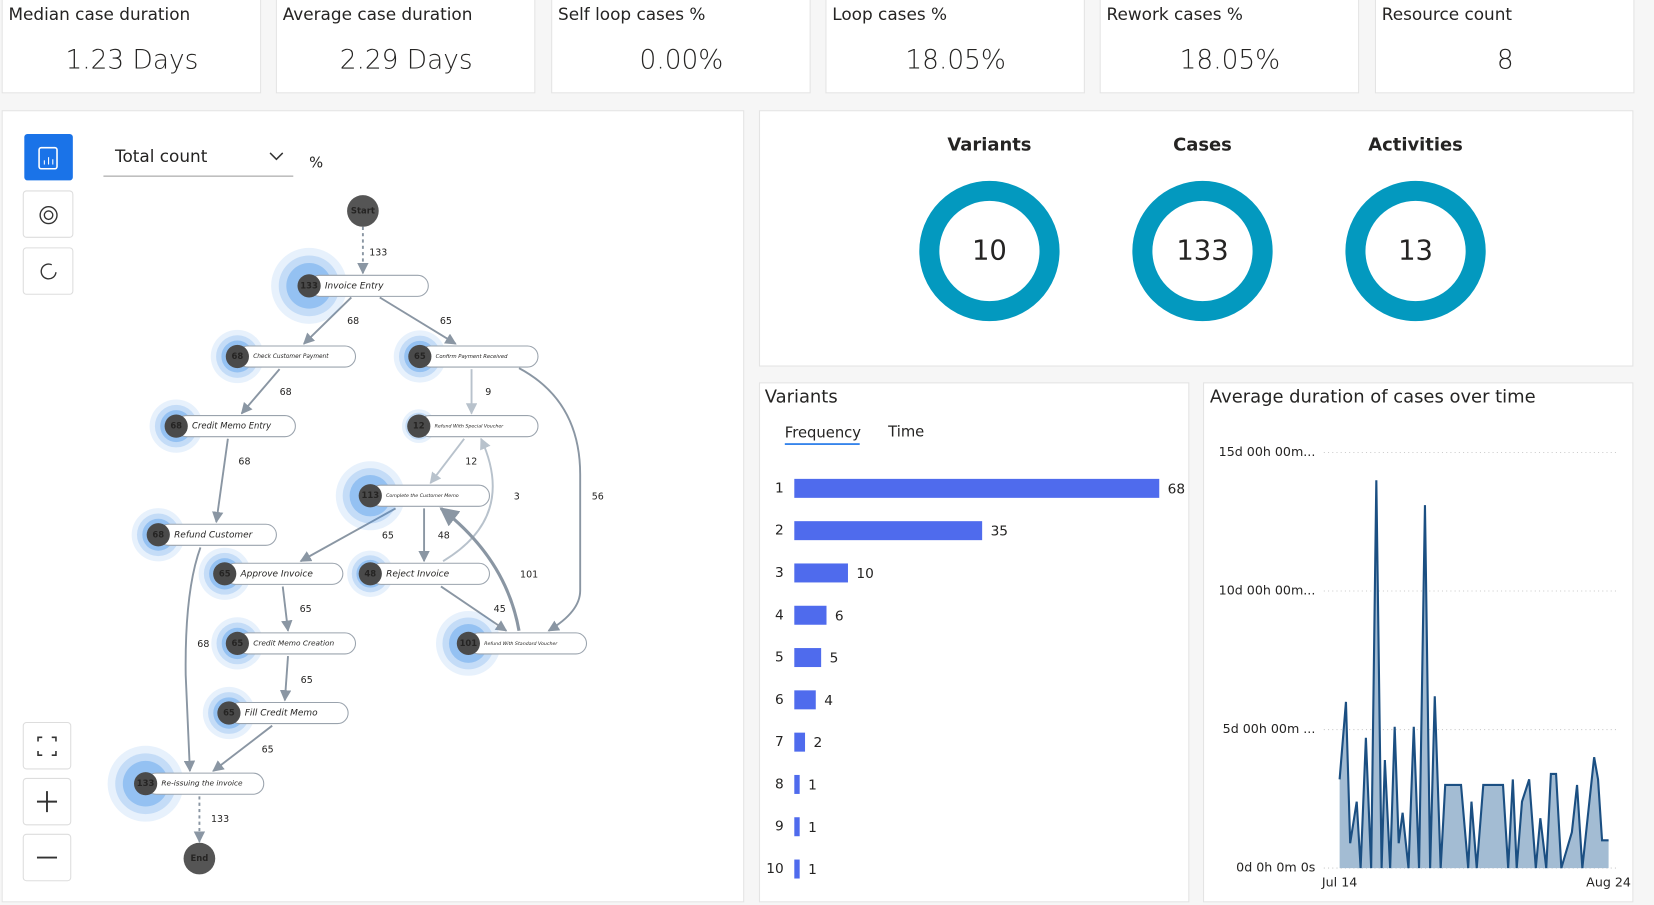 Image resolution: width=1654 pixels, height=905 pixels. Describe the element at coordinates (682, 61) in the screenshot. I see `kpi-value: 0.00%` at that location.